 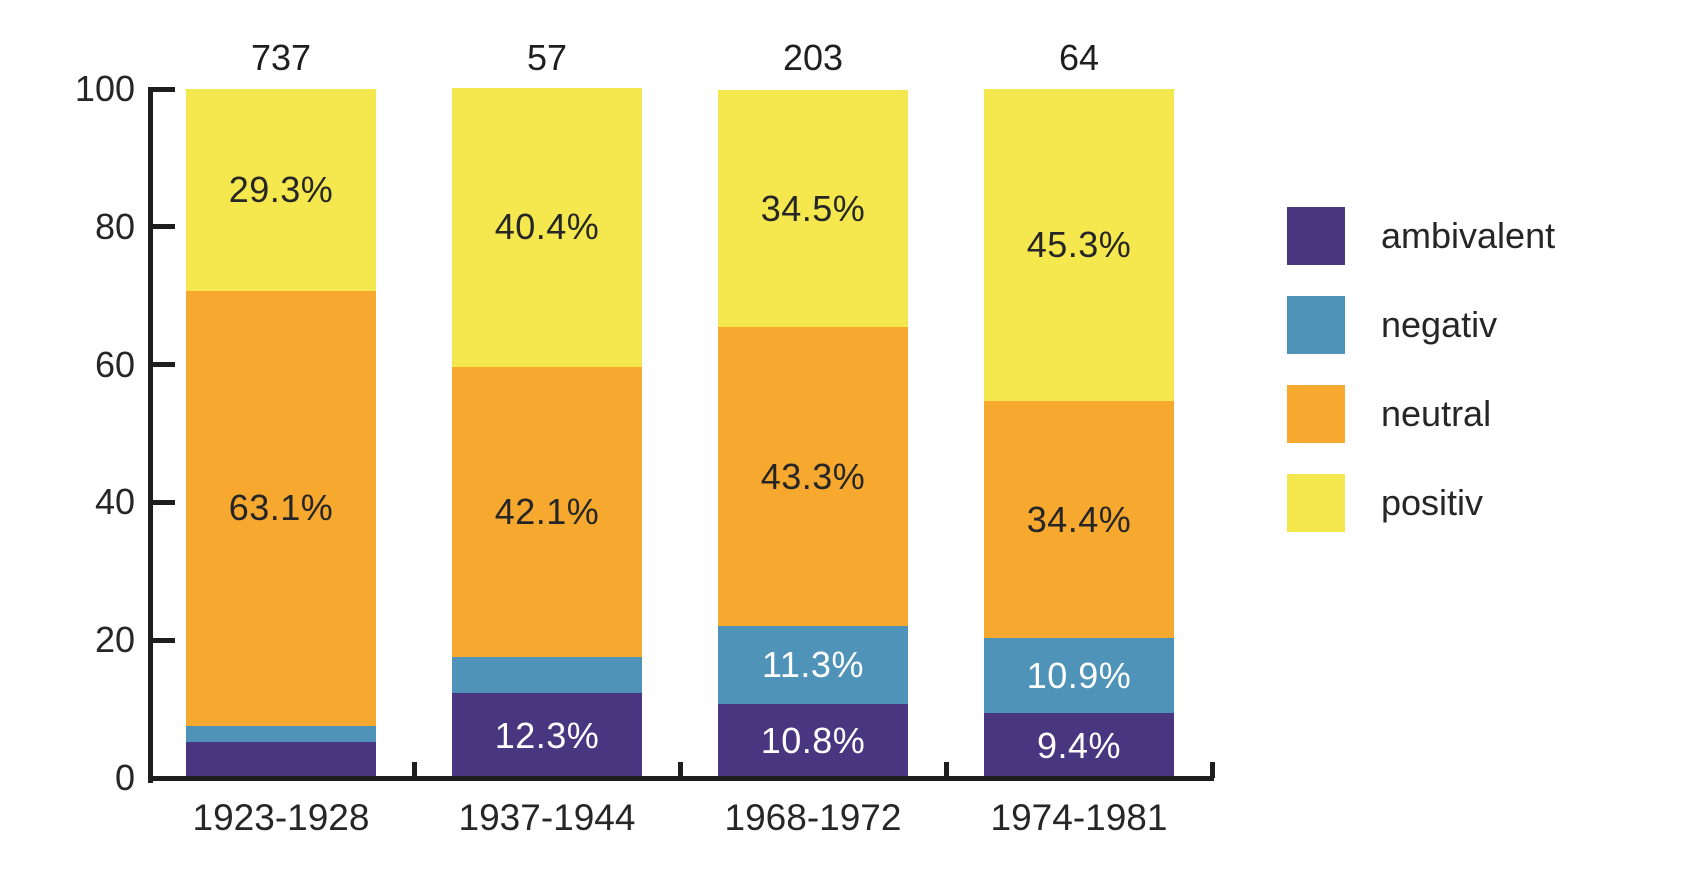 I want to click on segment-value-label: 34.4%, so click(x=1079, y=519).